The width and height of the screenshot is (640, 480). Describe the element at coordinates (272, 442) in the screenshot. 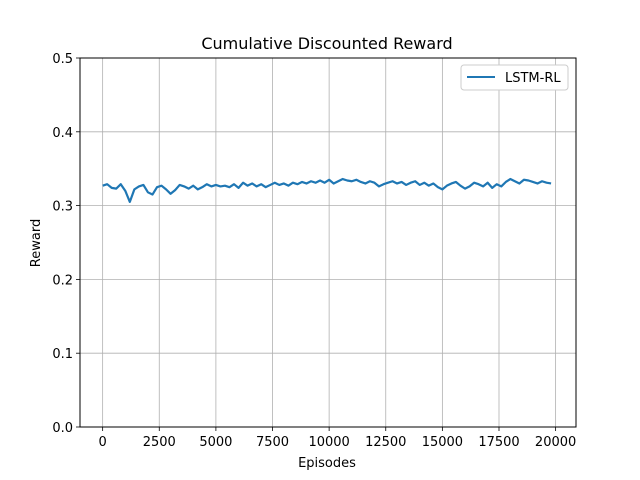

I see `x-tick-label: 7500` at that location.